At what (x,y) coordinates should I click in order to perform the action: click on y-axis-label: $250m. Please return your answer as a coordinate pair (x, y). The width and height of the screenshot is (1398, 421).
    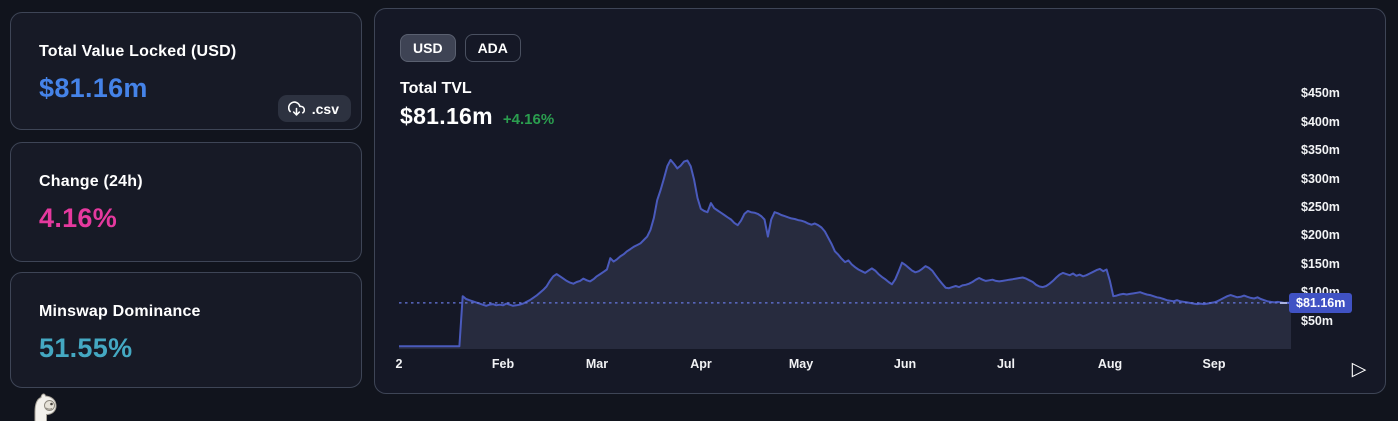
    Looking at the image, I should click on (1320, 207).